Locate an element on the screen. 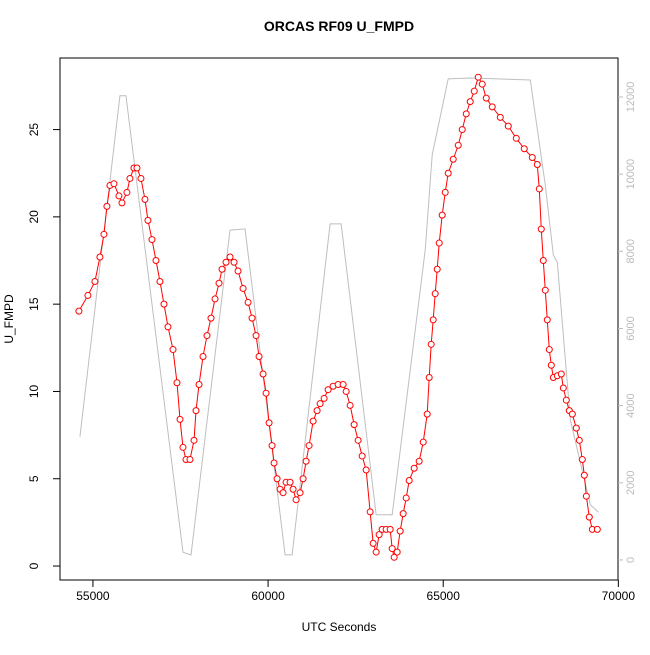 Image resolution: width=650 pixels, height=655 pixels. y2-tick-label: 4000 is located at coordinates (631, 405).